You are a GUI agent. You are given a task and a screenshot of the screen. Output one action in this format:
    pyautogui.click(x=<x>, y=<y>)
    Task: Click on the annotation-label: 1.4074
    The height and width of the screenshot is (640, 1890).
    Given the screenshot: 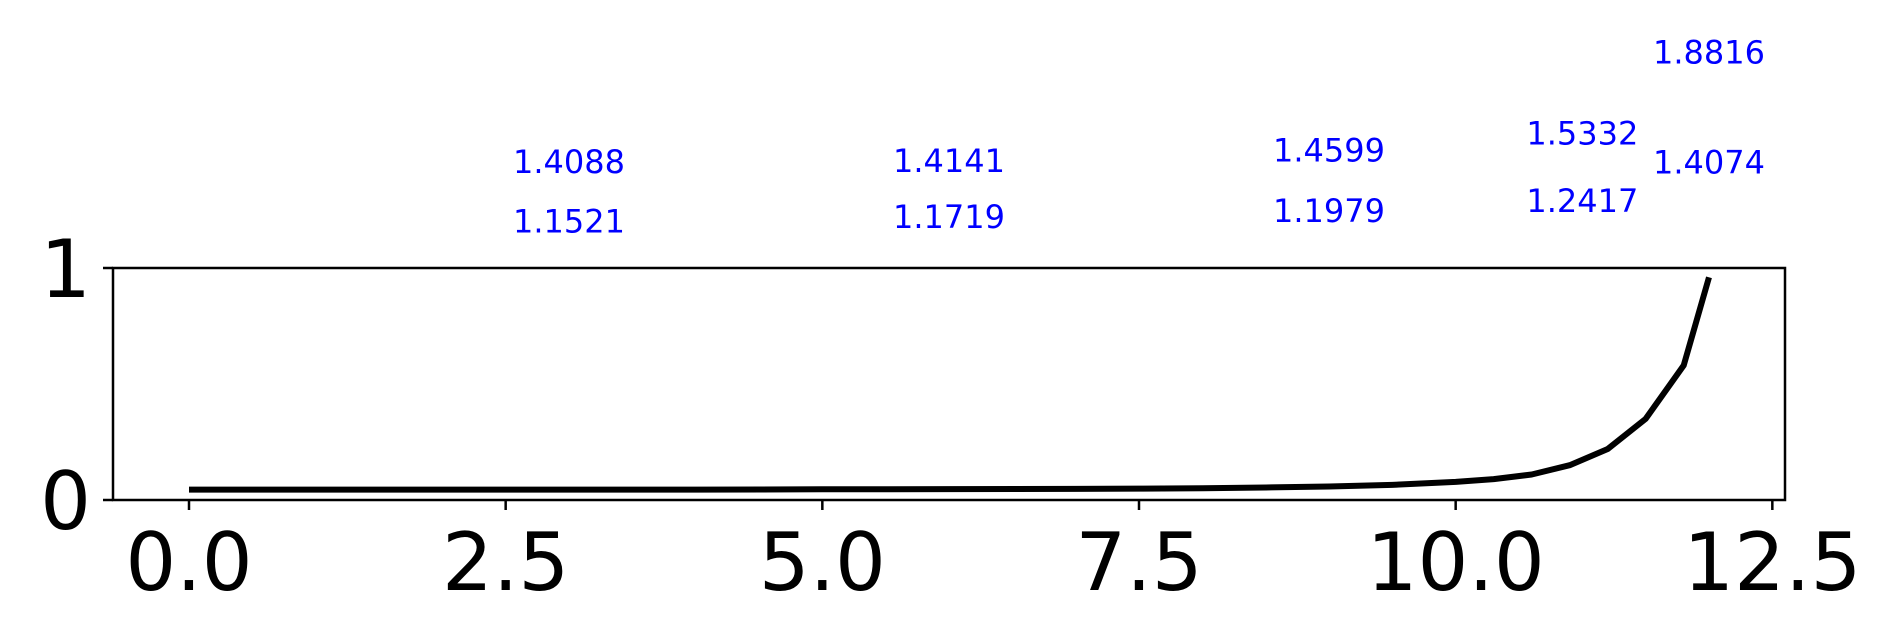 What is the action you would take?
    pyautogui.click(x=1709, y=162)
    